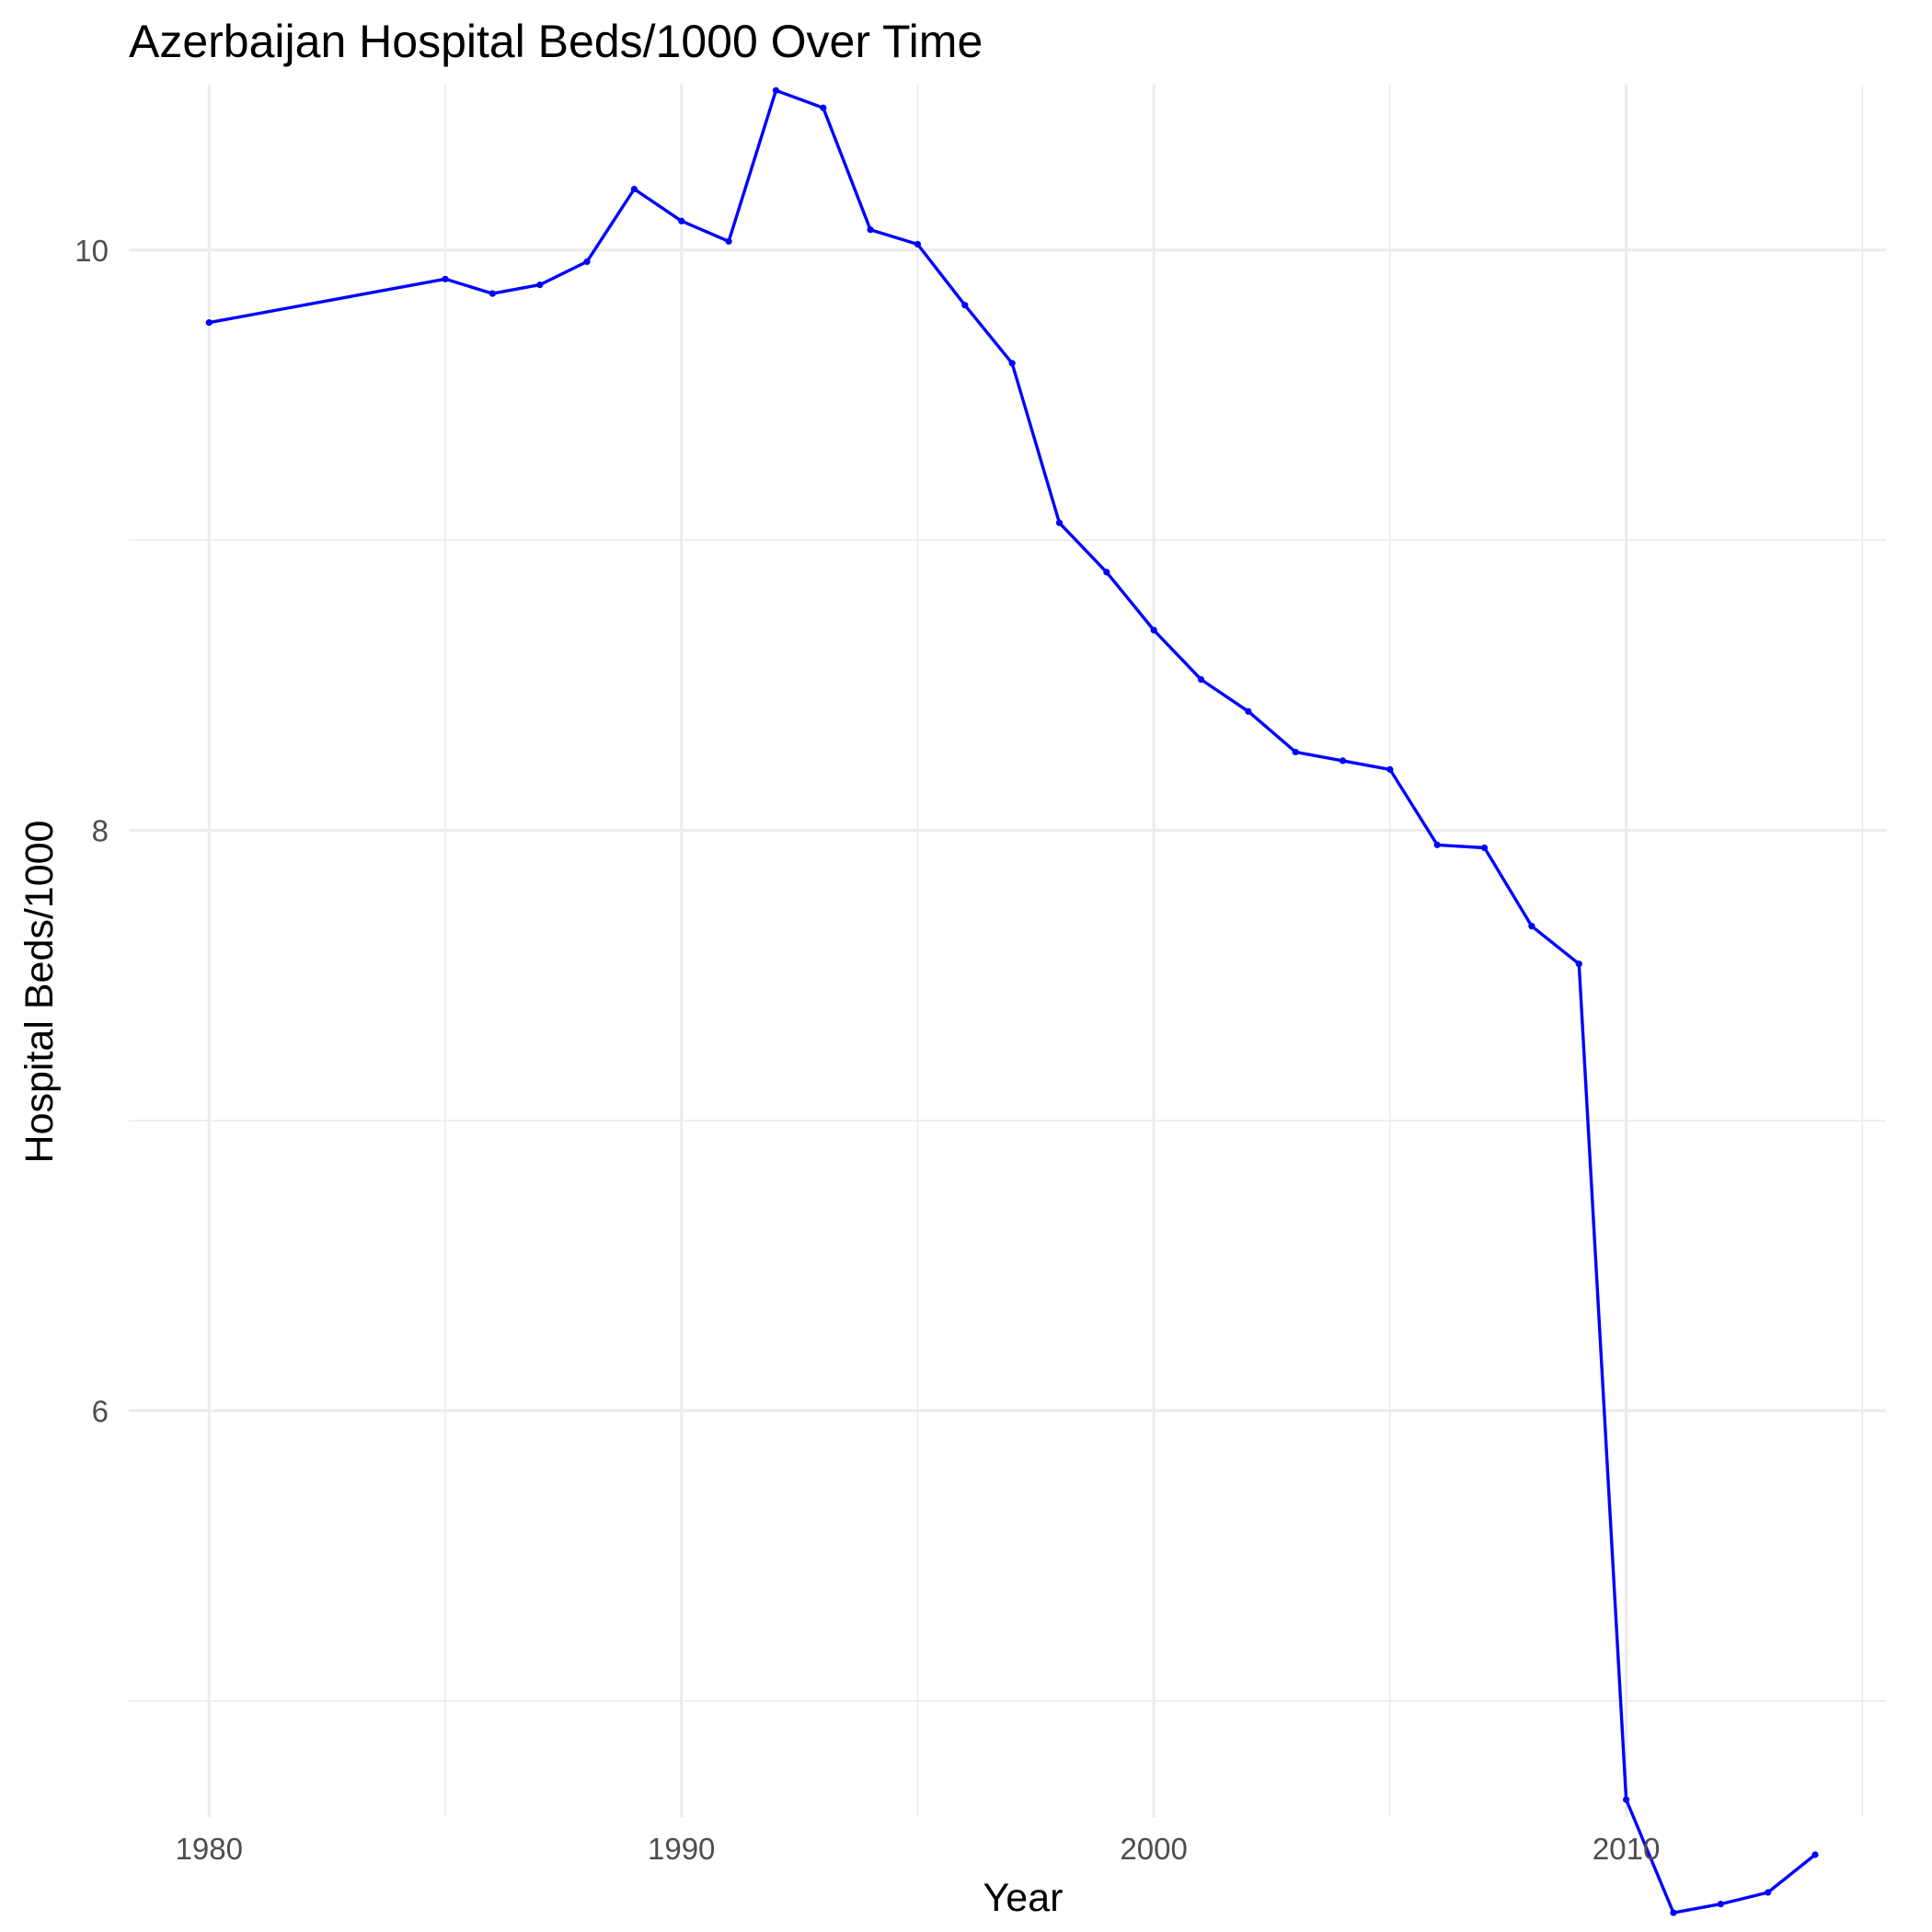  What do you see at coordinates (92, 251) in the screenshot?
I see `y-tick-label: 10` at bounding box center [92, 251].